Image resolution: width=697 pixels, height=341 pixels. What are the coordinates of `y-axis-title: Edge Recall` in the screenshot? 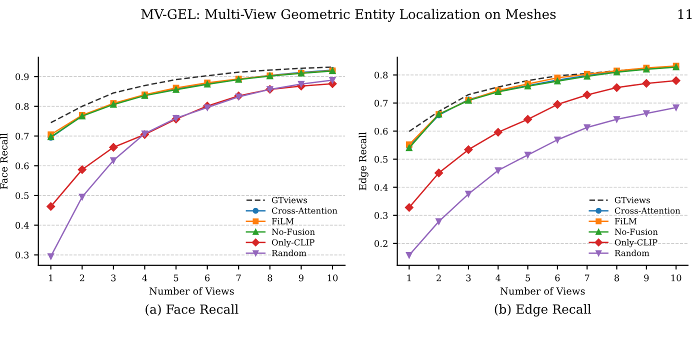 It's located at (363, 161).